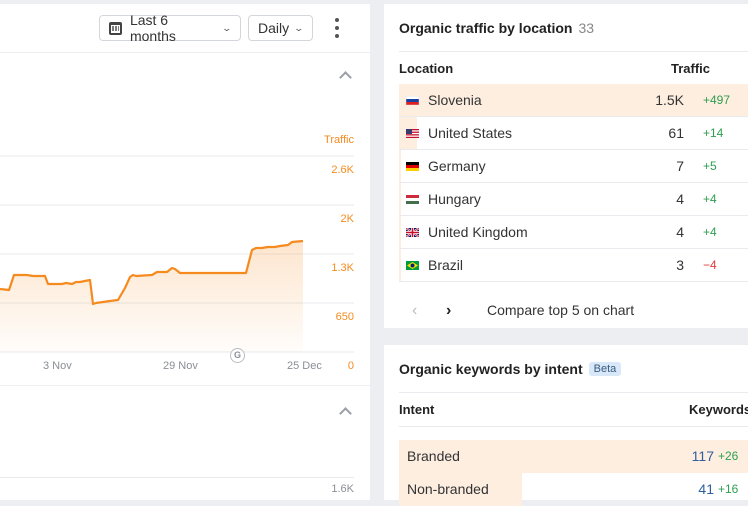 The image size is (748, 506). I want to click on y-tick: 2K, so click(347, 219).